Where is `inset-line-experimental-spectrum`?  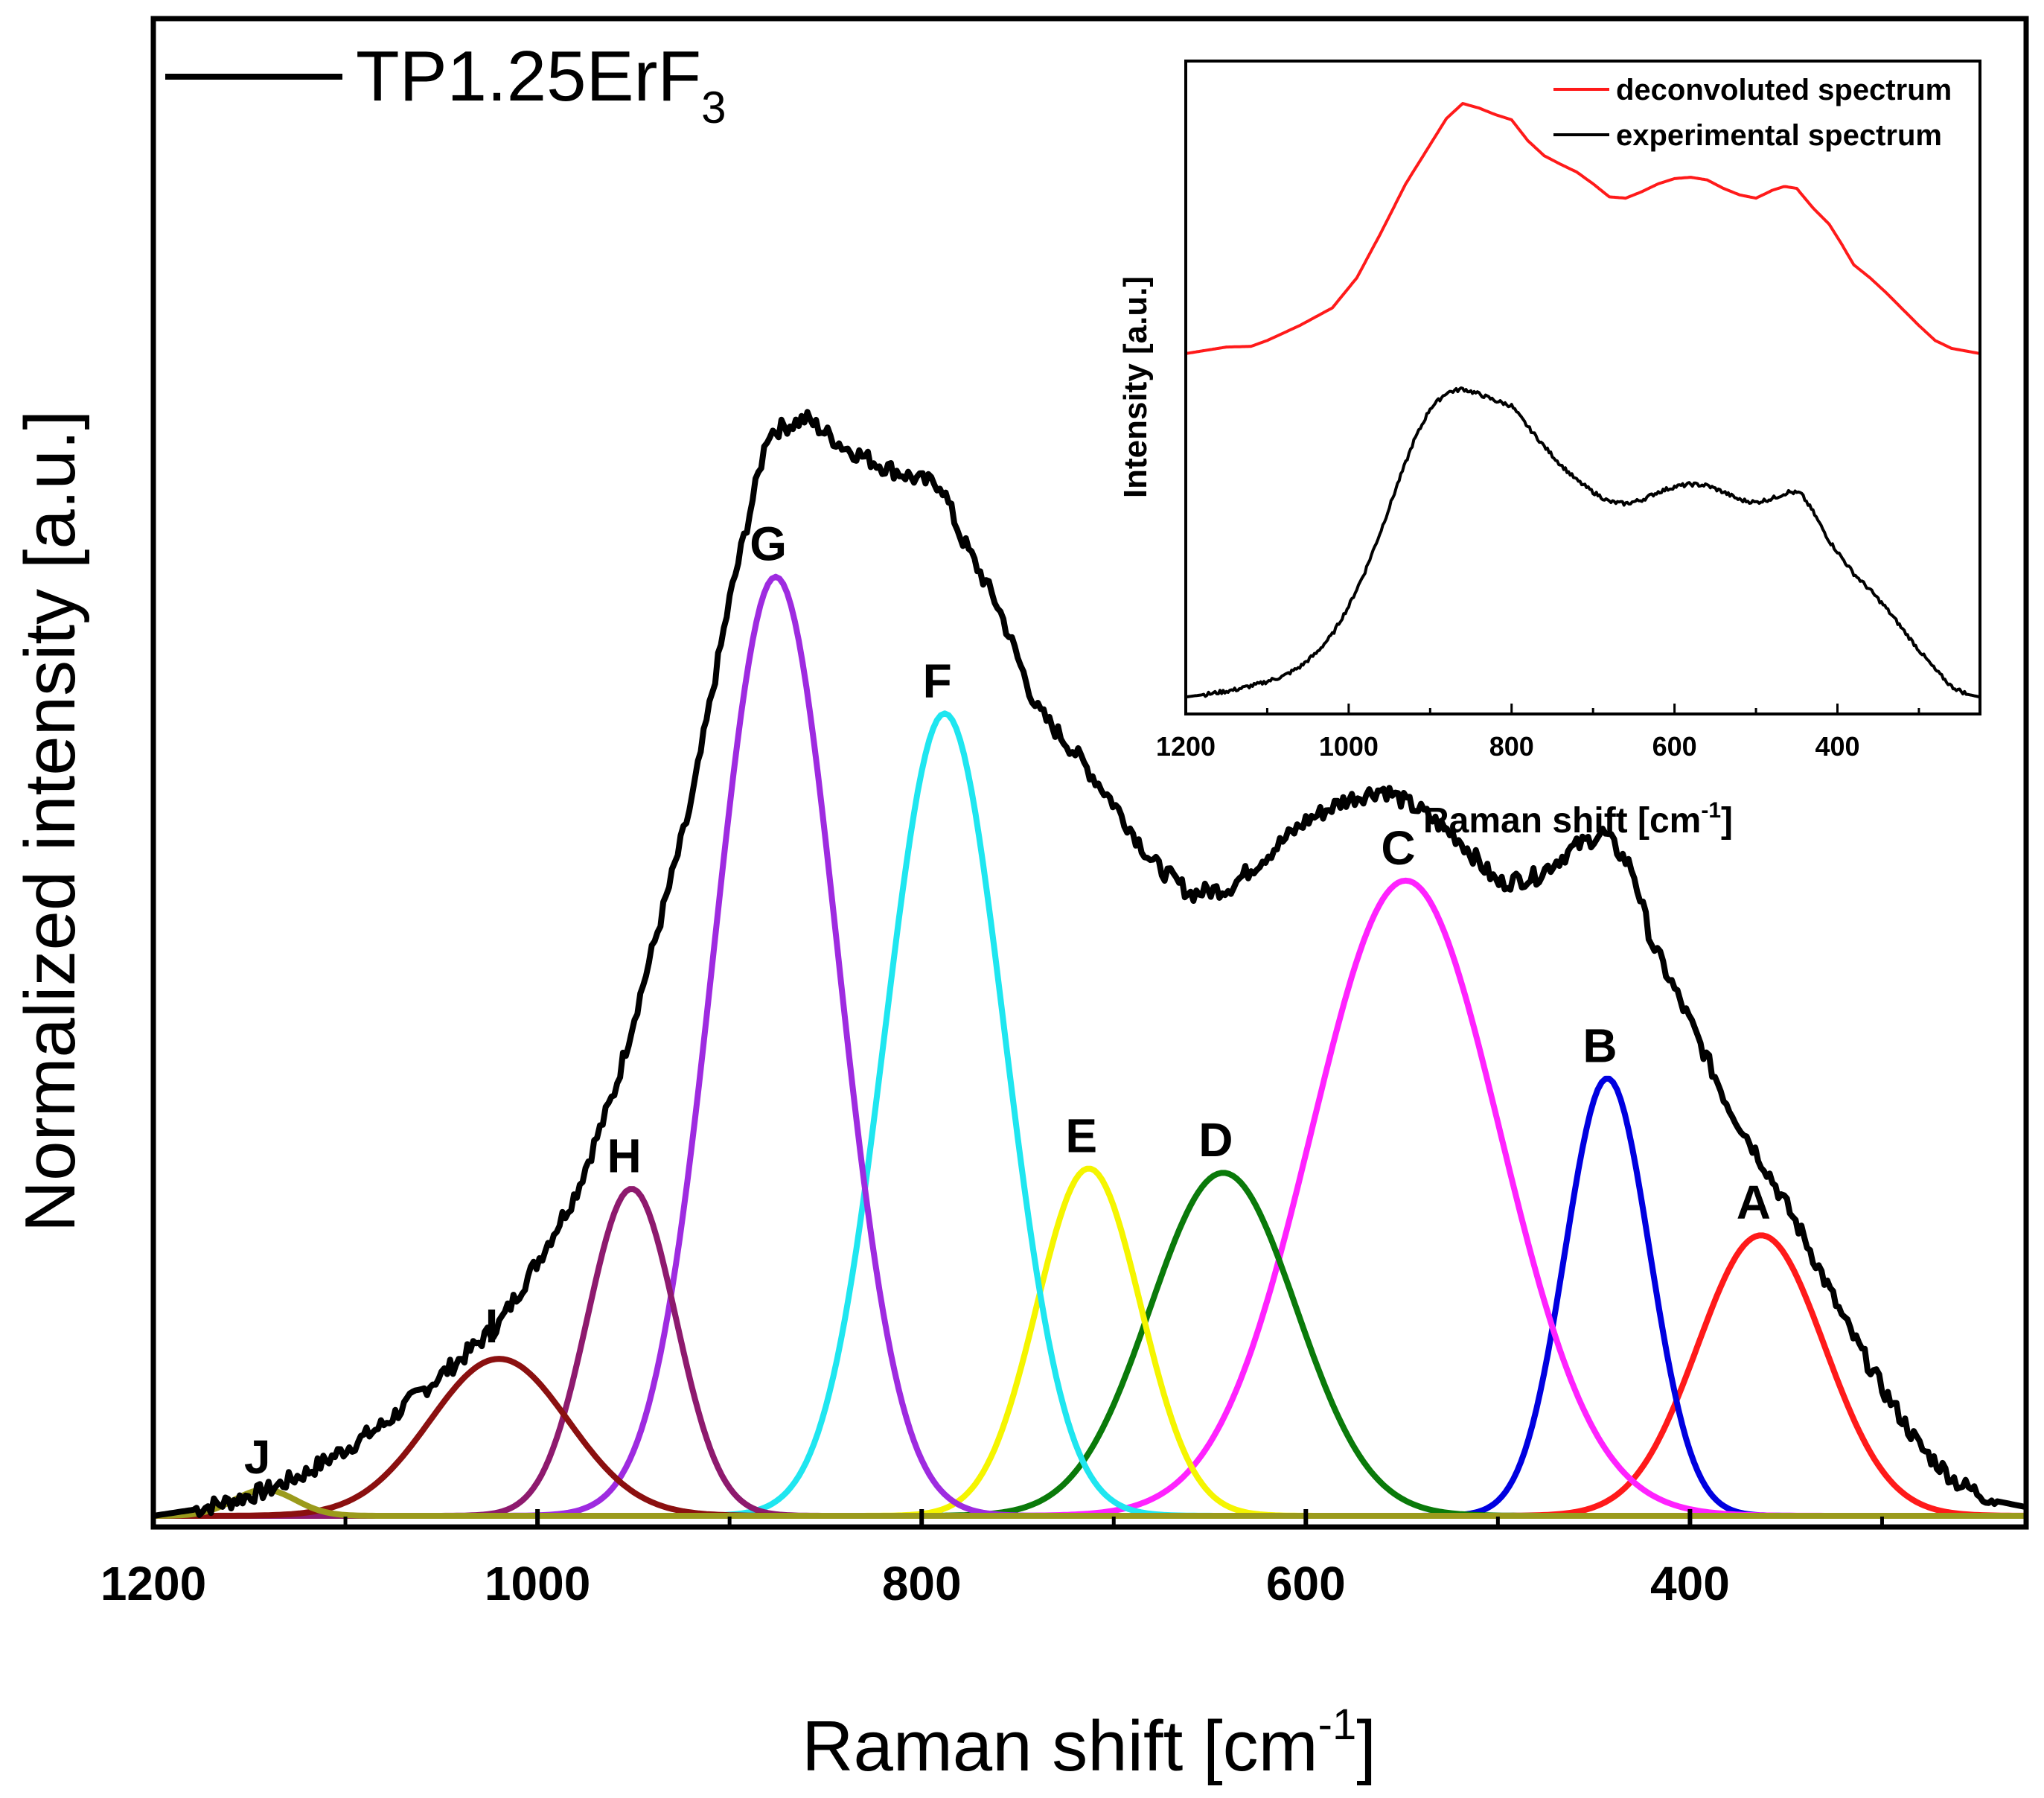 inset-line-experimental-spectrum is located at coordinates (1582, 542).